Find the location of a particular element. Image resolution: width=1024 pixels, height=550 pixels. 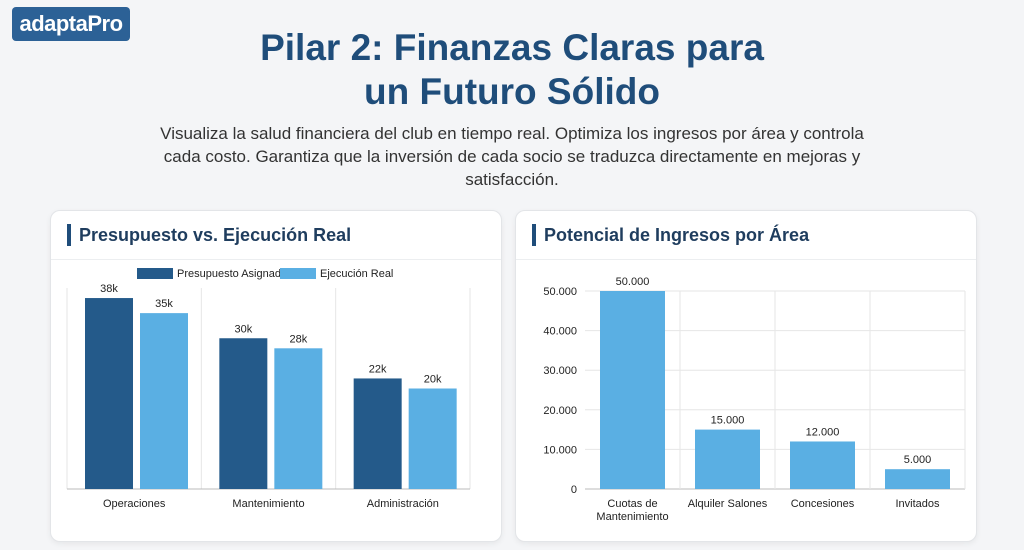

y-tick-label: 20.000 is located at coordinates (560, 411).